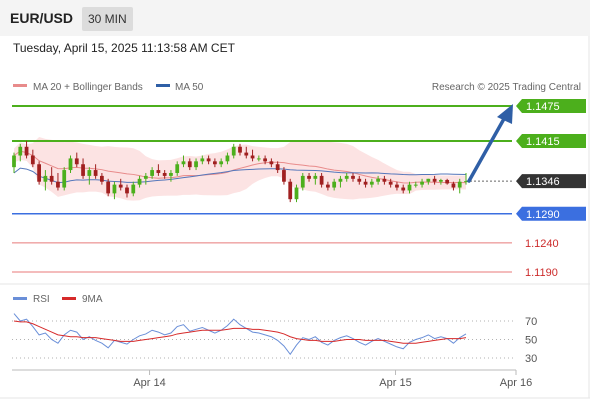 Image resolution: width=590 pixels, height=400 pixels. Describe the element at coordinates (551, 213) in the screenshot. I see `level-tag-1-1290: 1.1290` at that location.